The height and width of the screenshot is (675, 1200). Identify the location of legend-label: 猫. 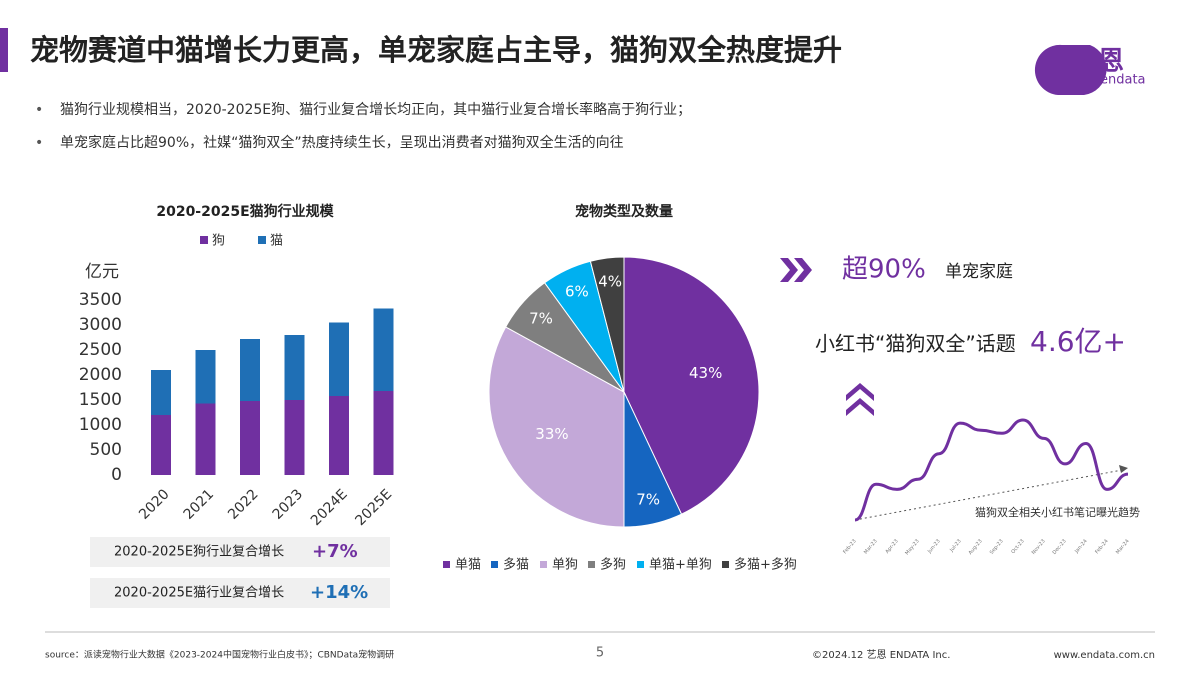
(276, 241).